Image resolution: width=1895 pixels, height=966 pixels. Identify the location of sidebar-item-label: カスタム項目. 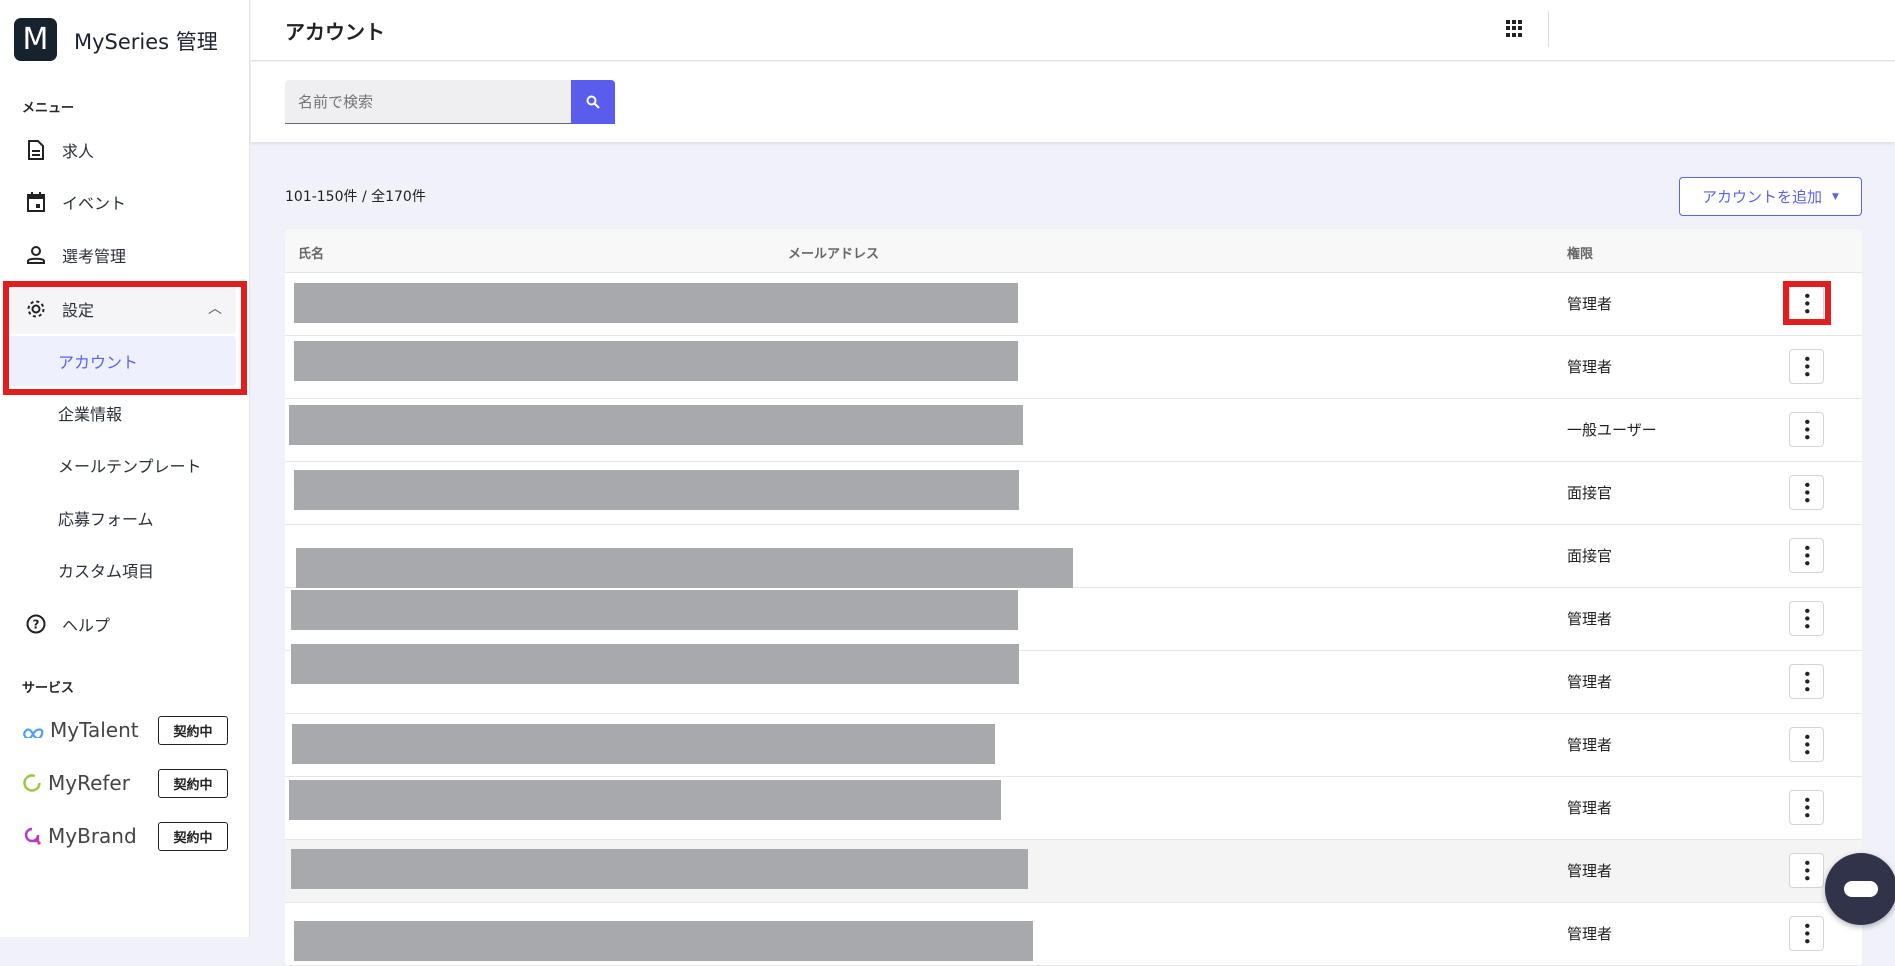
(106, 571).